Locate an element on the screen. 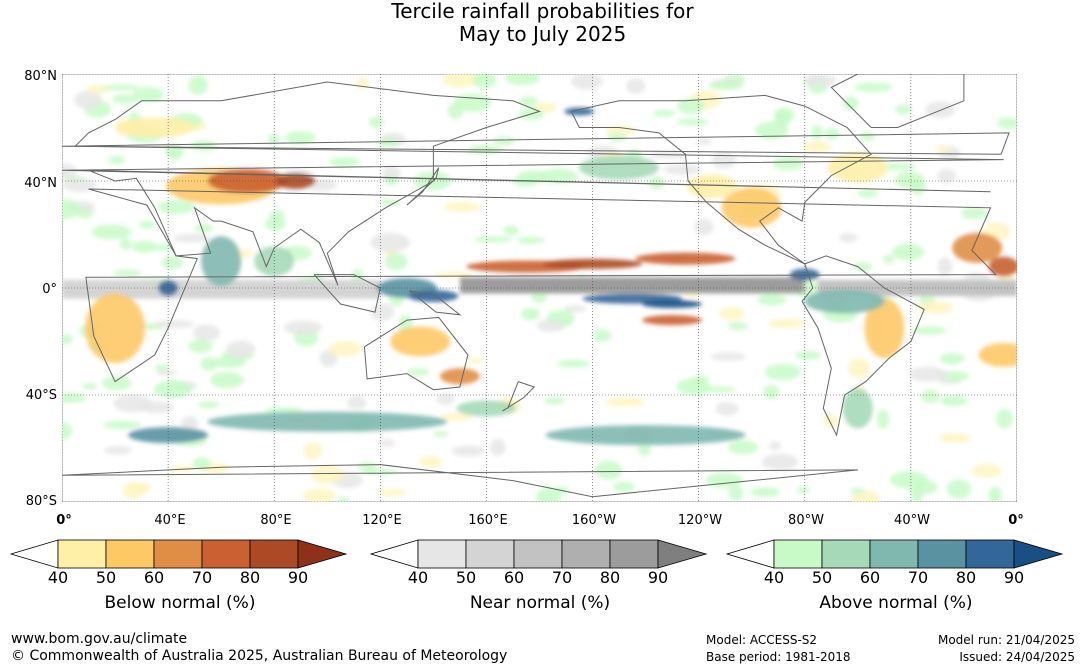 This screenshot has width=1085, height=667. colorbar-low-cap is located at coordinates (394, 554).